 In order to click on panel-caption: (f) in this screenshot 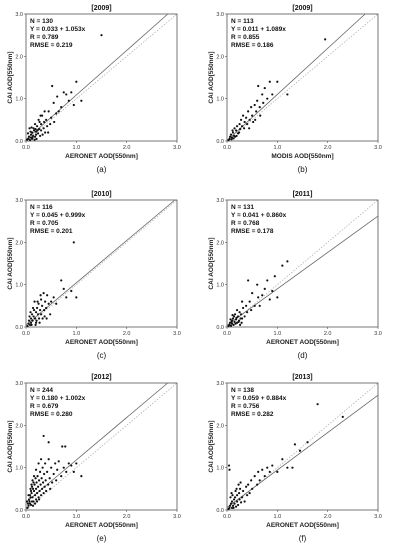, I will do `click(303, 538)`.